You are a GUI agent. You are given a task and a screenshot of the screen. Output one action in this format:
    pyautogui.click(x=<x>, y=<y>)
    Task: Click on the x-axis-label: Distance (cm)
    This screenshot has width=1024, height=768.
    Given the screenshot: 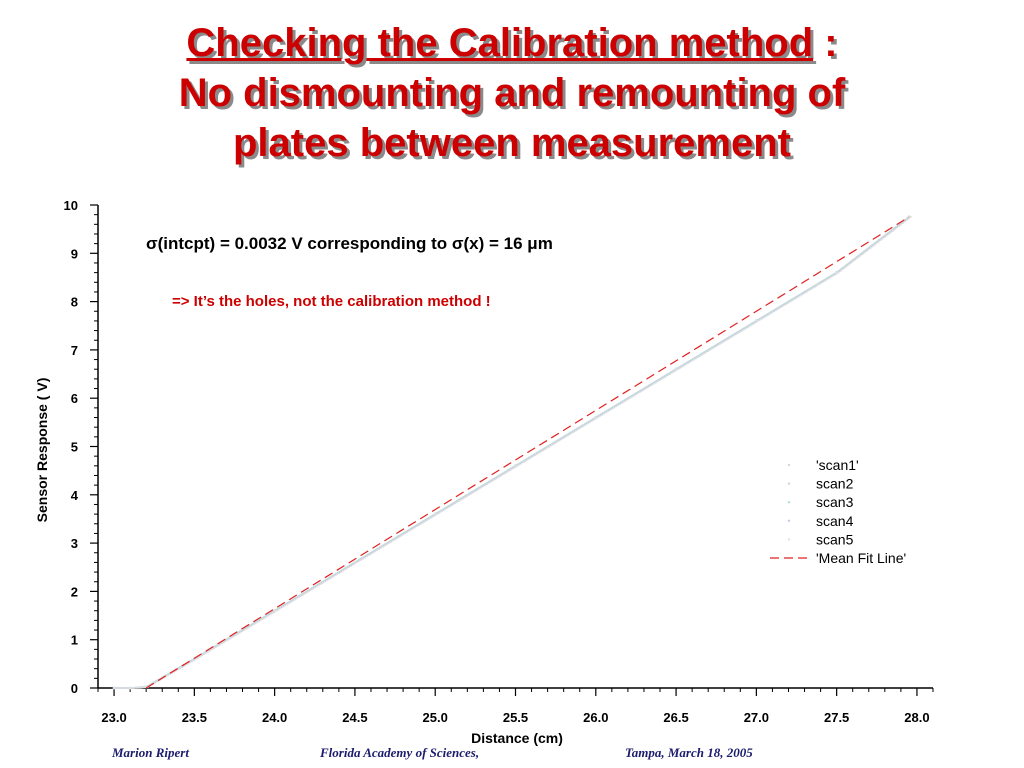 What is the action you would take?
    pyautogui.click(x=517, y=738)
    